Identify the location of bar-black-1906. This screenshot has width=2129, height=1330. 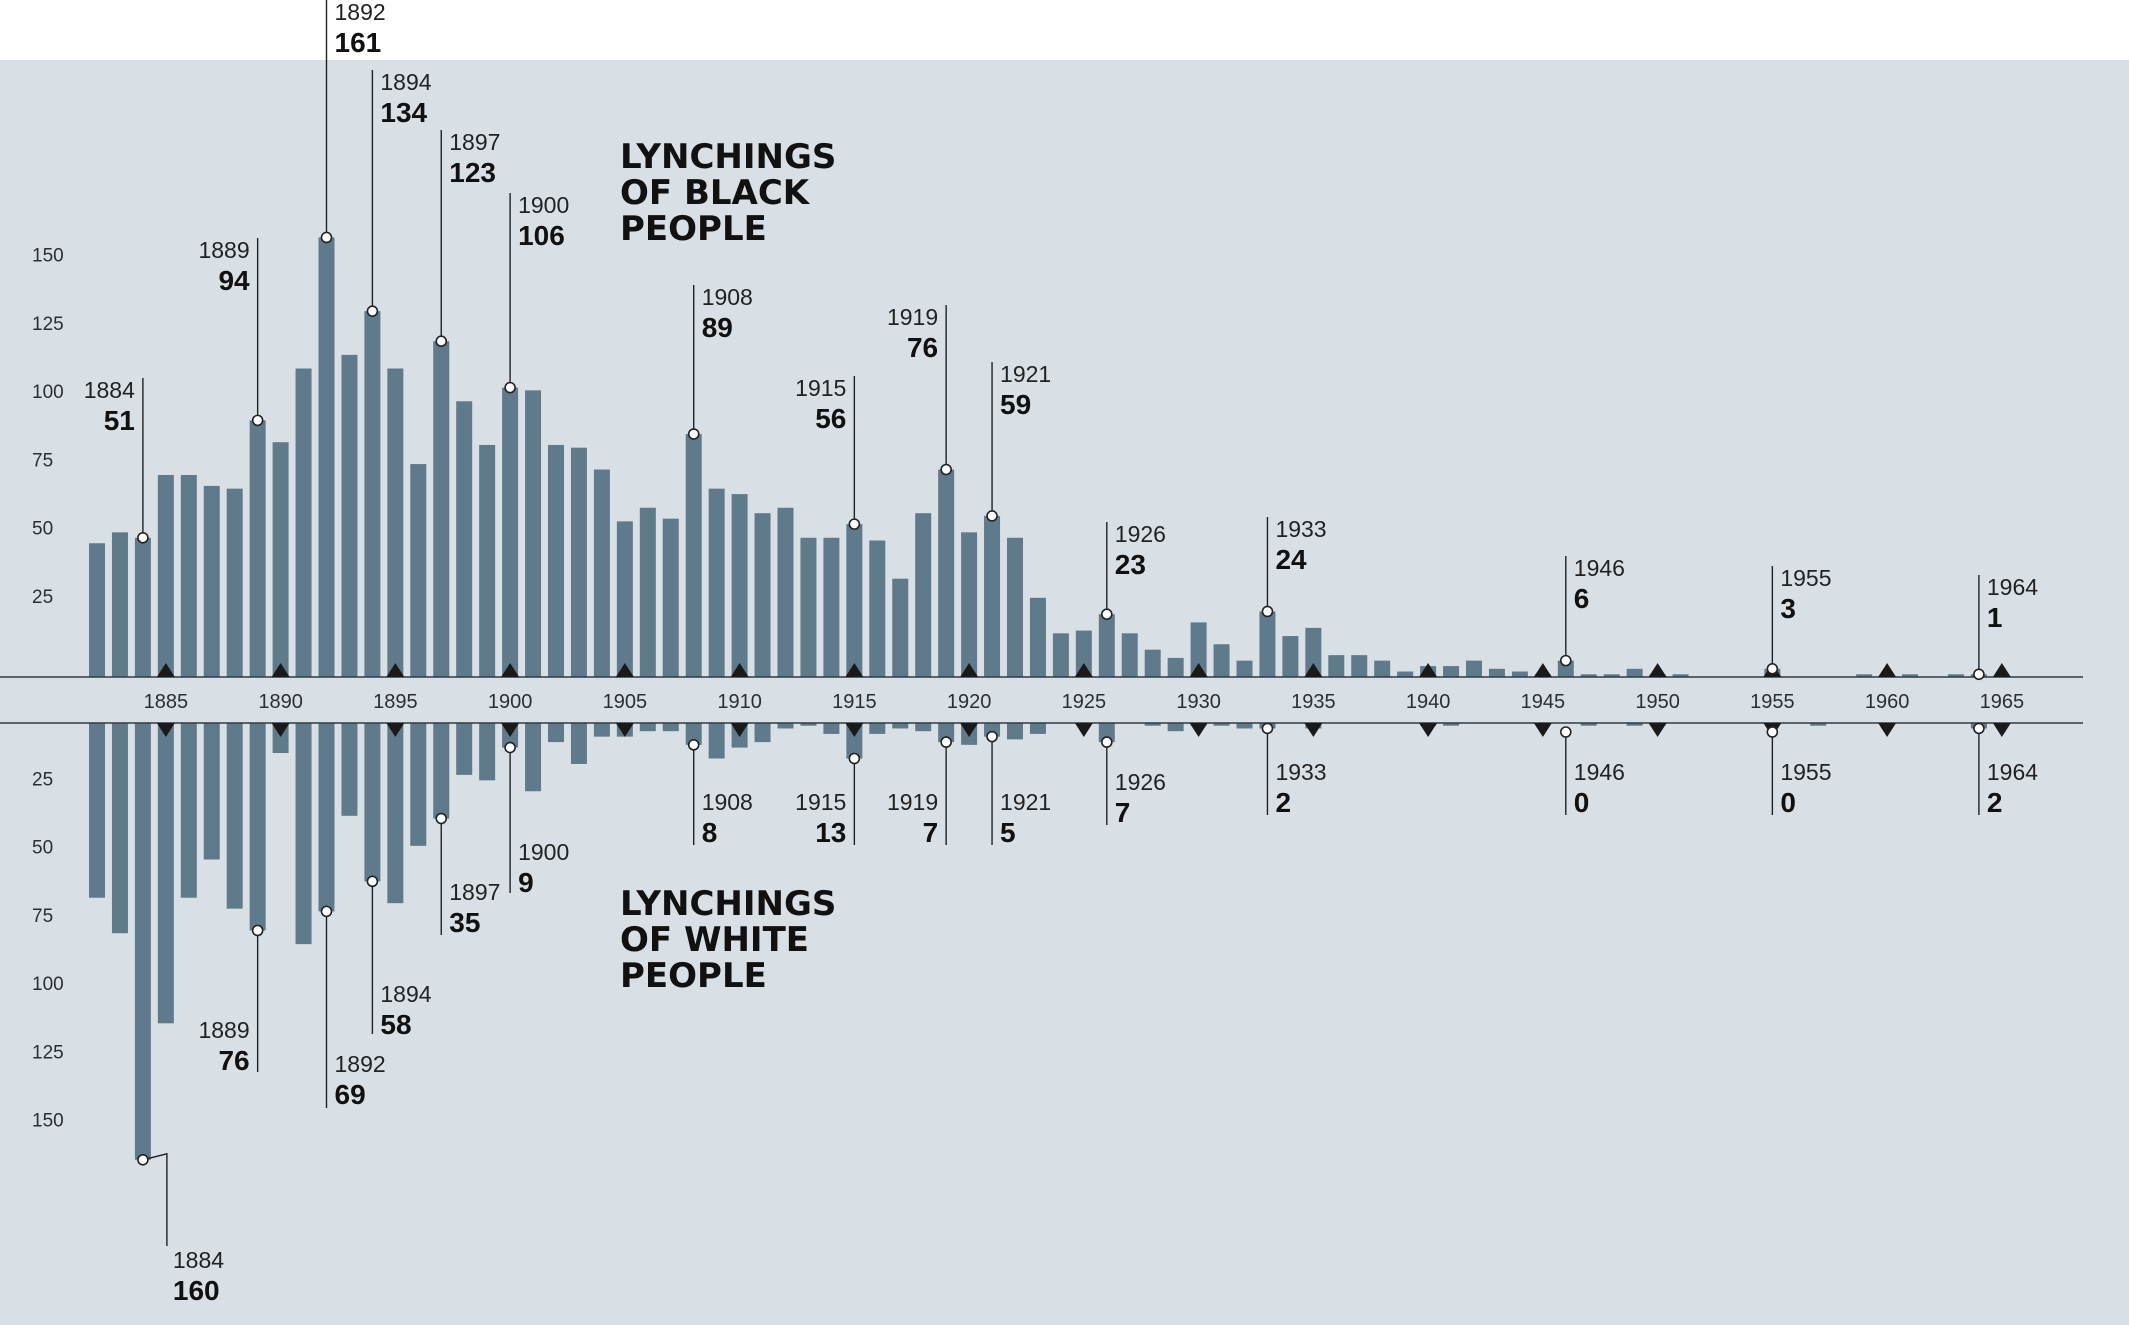
(647, 592).